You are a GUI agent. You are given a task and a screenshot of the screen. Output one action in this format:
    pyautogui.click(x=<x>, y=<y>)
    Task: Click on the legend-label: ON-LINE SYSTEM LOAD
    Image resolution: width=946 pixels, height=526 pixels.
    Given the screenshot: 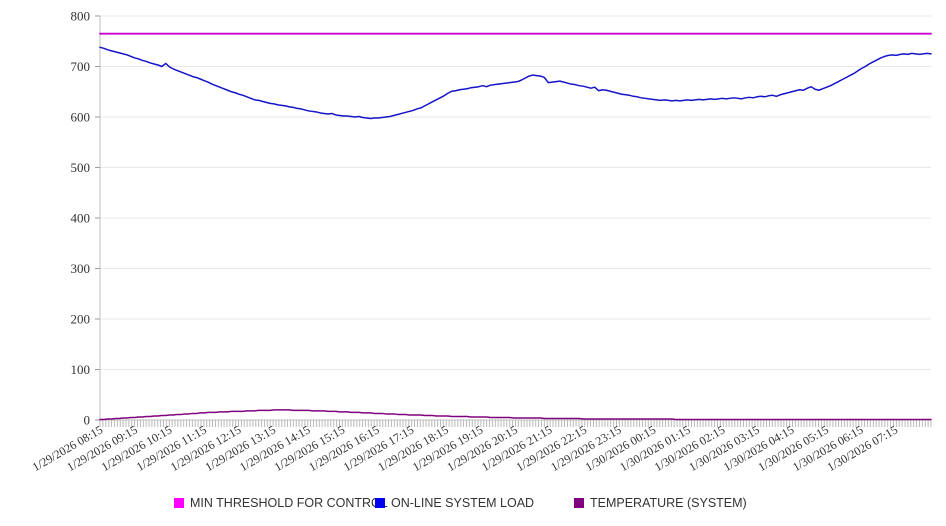 What is the action you would take?
    pyautogui.click(x=462, y=503)
    